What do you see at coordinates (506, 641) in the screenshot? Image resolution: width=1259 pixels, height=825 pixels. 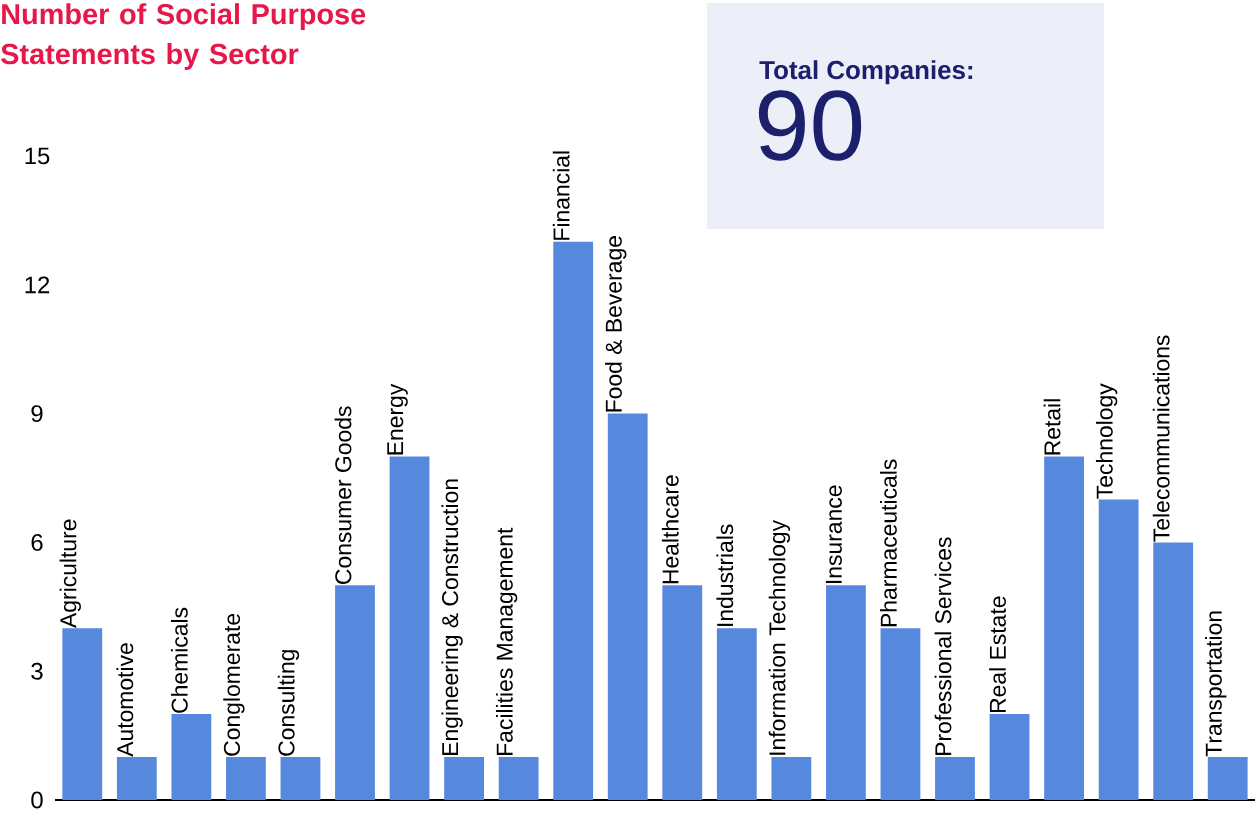 I see `x-tick-label: Facilities Management` at bounding box center [506, 641].